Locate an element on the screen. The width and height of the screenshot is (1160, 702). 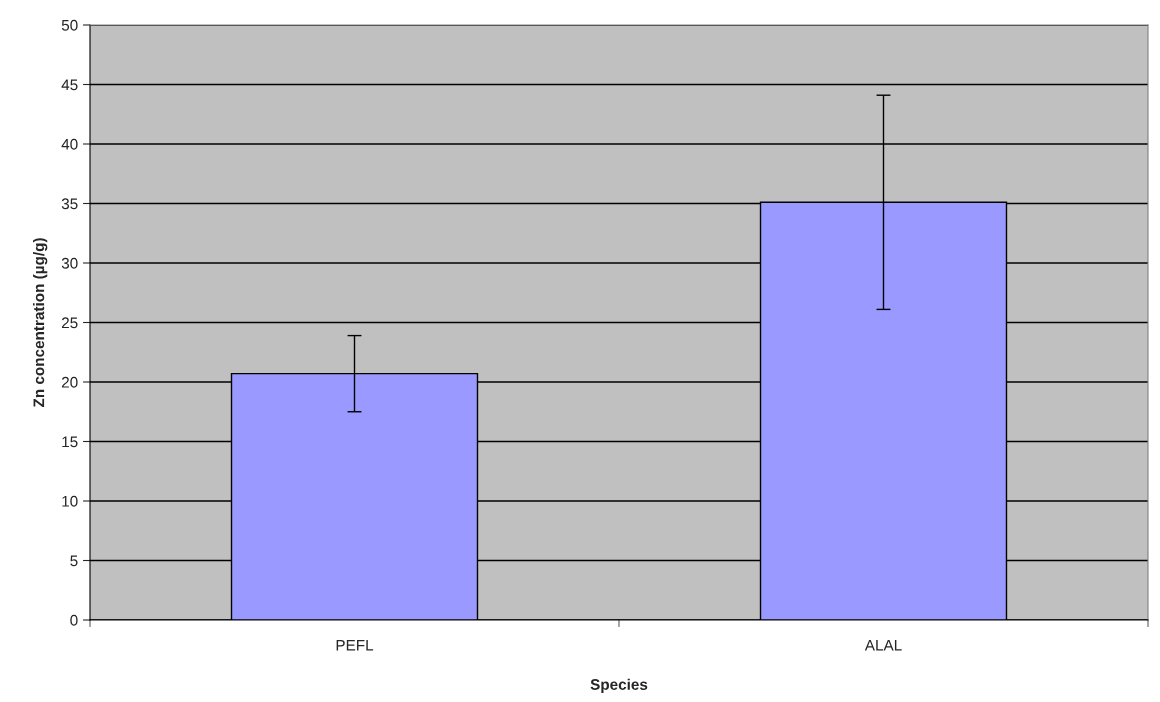
y-tick-label: 50 is located at coordinates (69, 25).